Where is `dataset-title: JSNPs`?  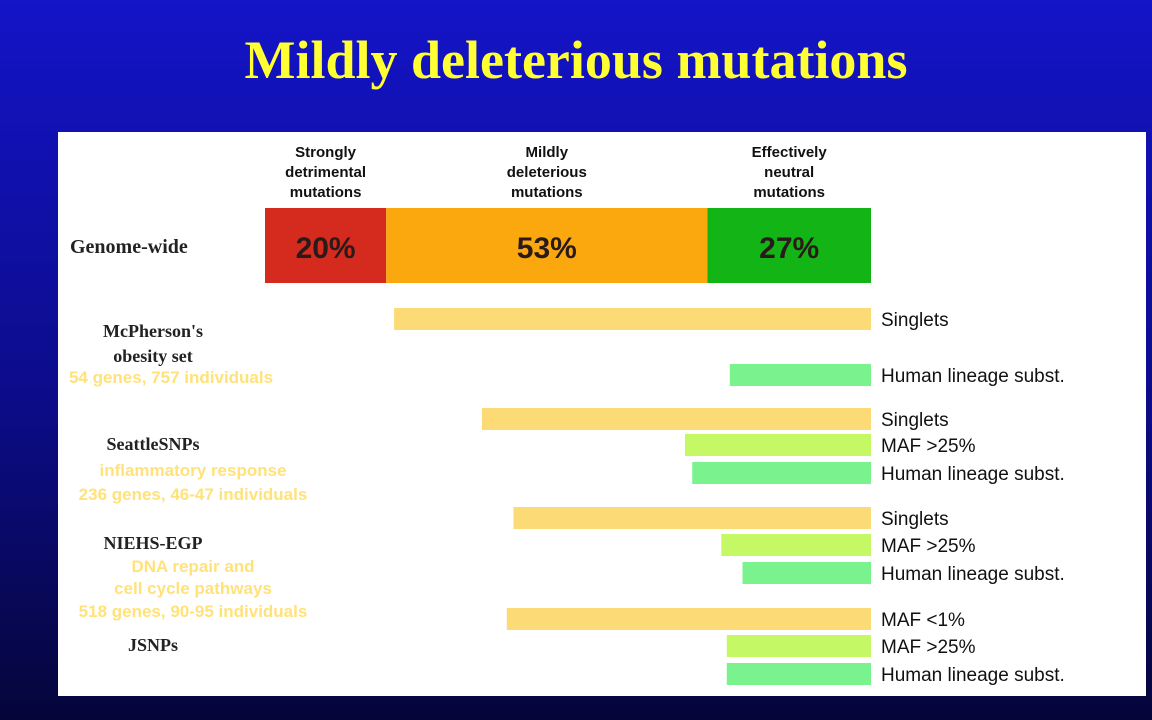 dataset-title: JSNPs is located at coordinates (153, 645).